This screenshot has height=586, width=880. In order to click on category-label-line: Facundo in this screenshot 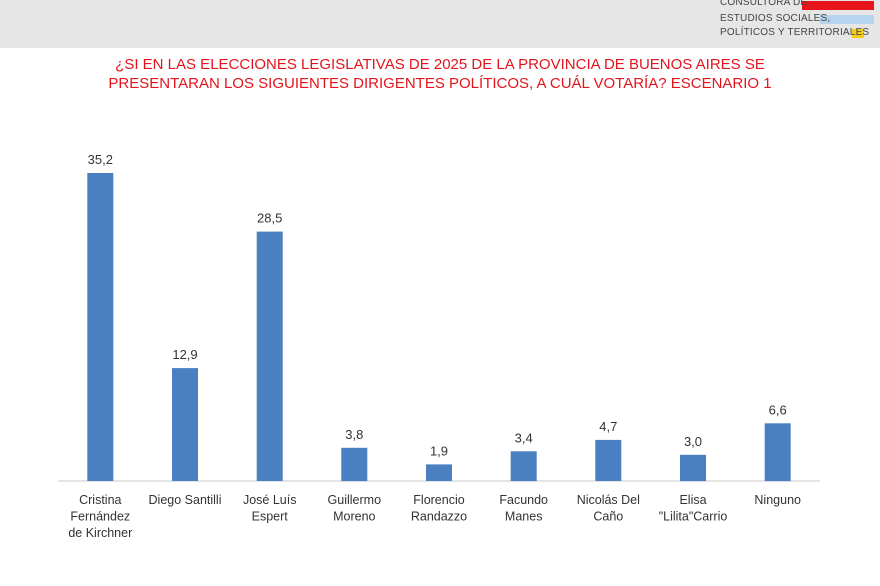, I will do `click(523, 500)`.